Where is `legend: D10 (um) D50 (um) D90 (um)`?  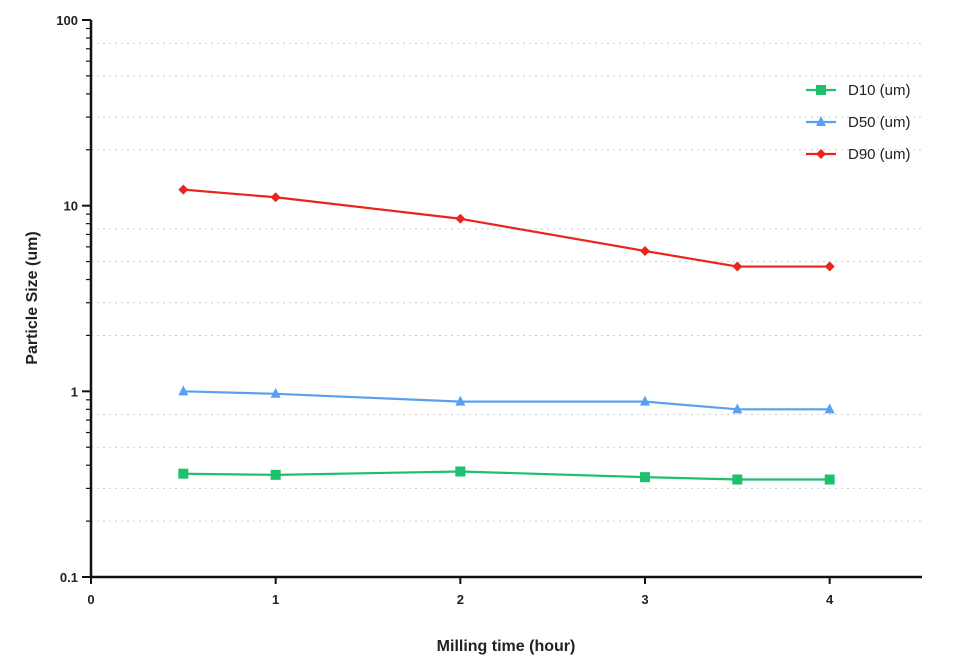 legend: D10 (um) D50 (um) D90 (um) is located at coordinates (858, 122).